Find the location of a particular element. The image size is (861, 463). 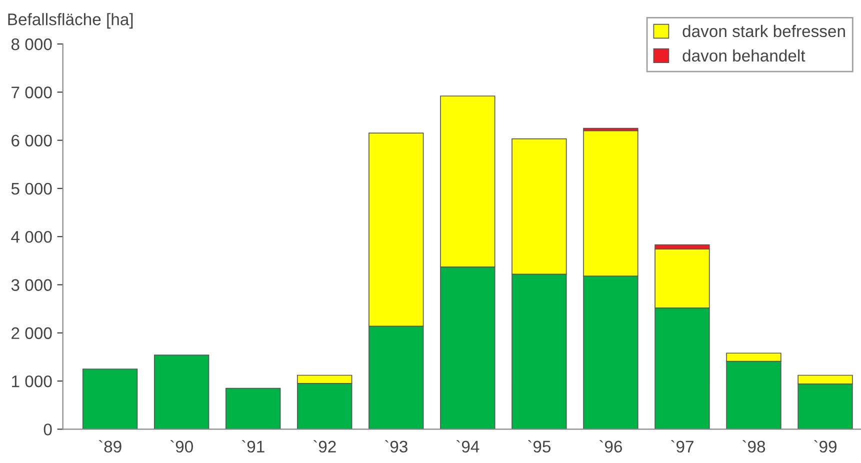

y-tick-label: 0 is located at coordinates (48, 430).